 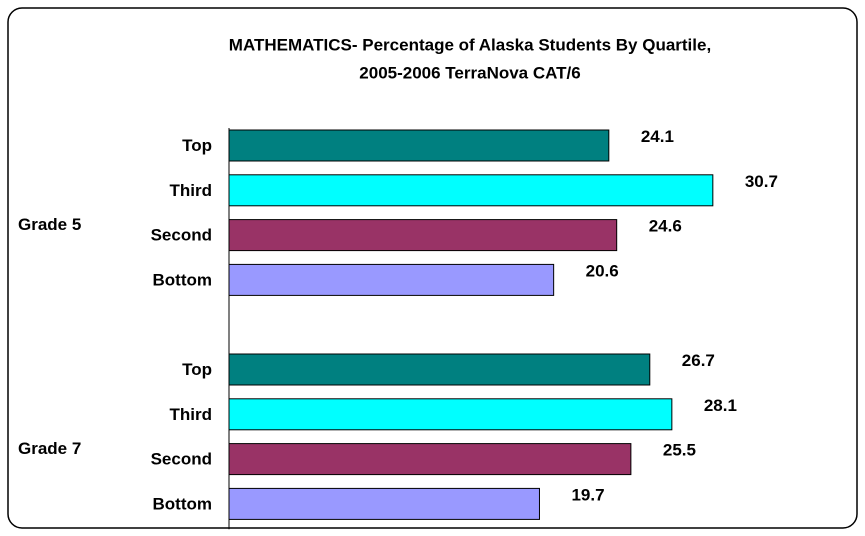 I want to click on chart-title: 2005-2006 TerraNova CAT/6, so click(x=469, y=72).